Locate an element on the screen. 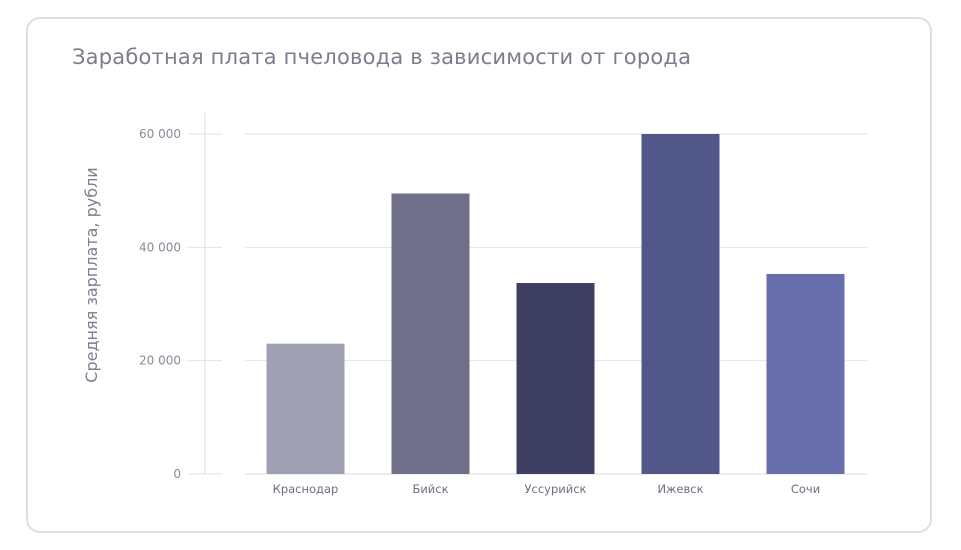  y-tick-label: 40 000 is located at coordinates (160, 247).